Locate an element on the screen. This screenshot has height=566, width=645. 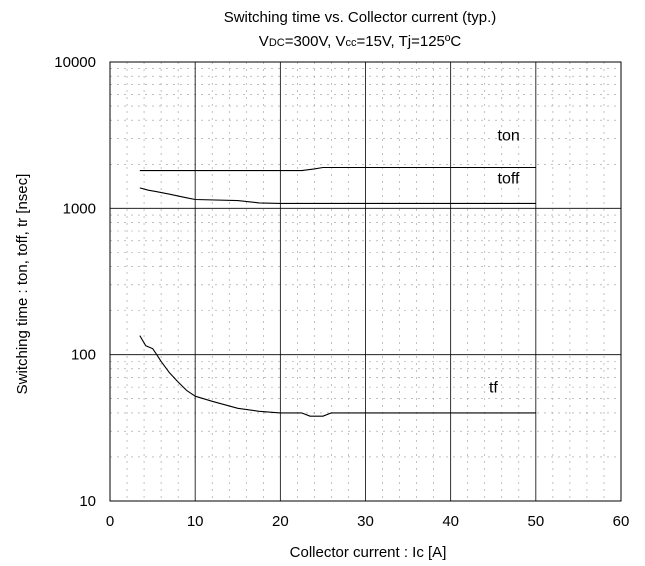
x-tick-label: 20 is located at coordinates (280, 521).